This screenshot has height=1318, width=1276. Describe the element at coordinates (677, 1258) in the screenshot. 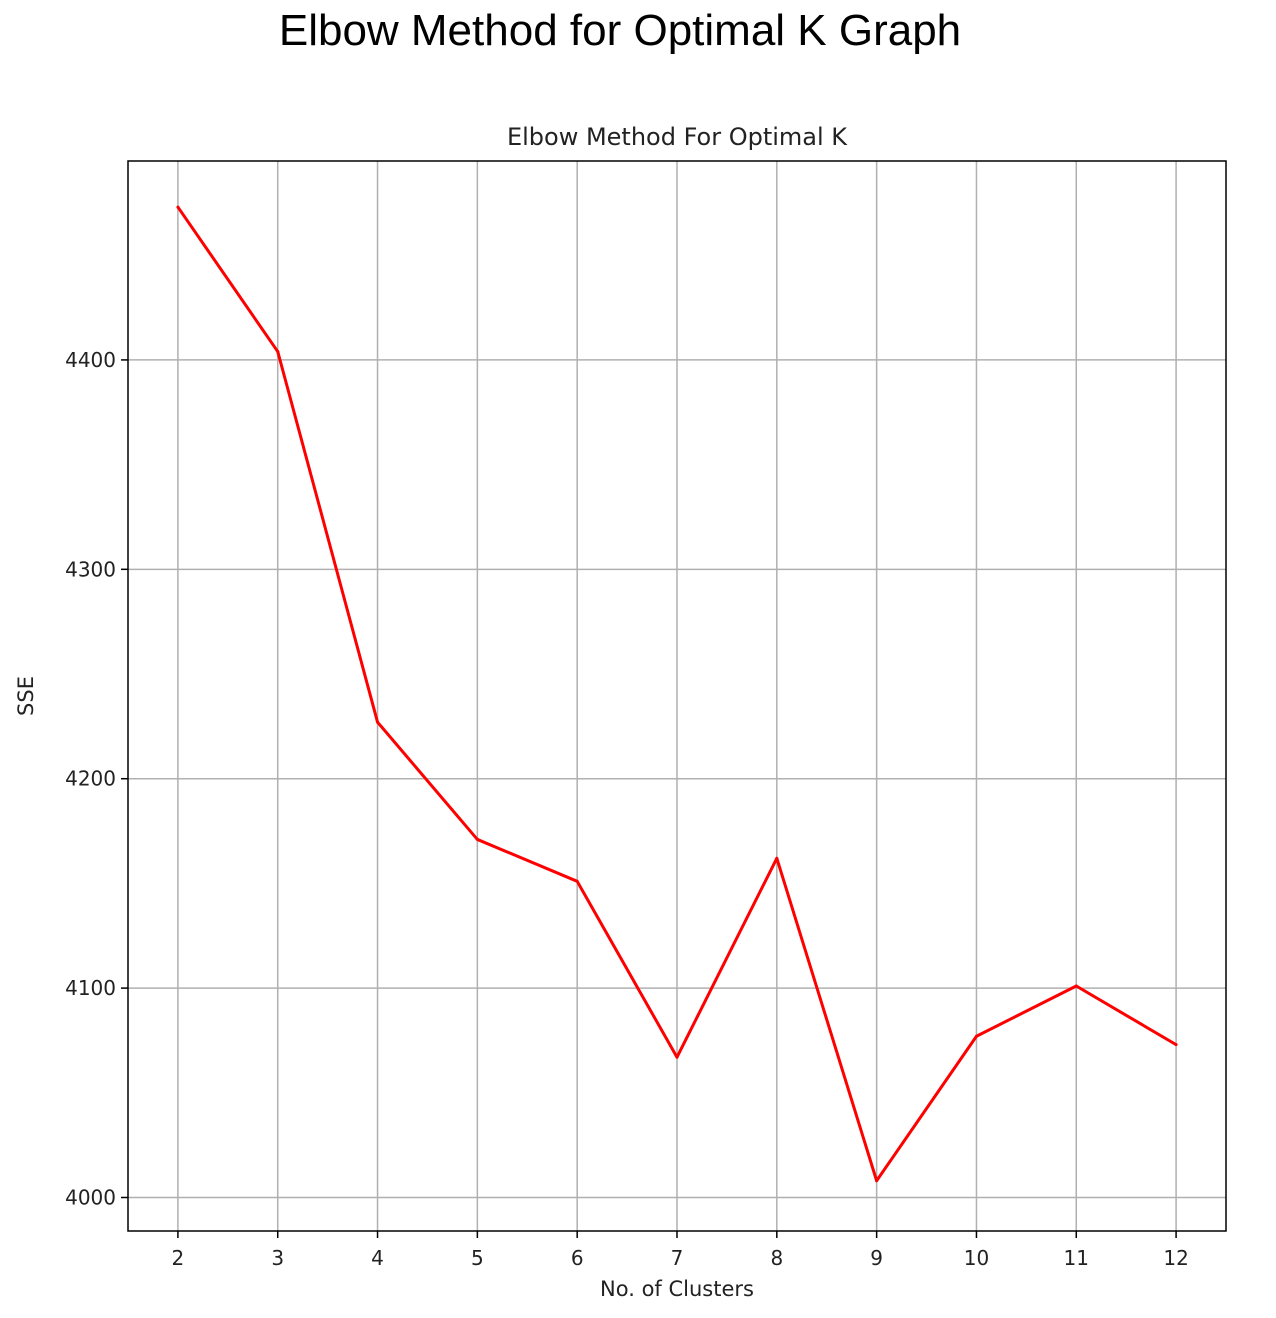

I see `x-tick-label: 7` at that location.